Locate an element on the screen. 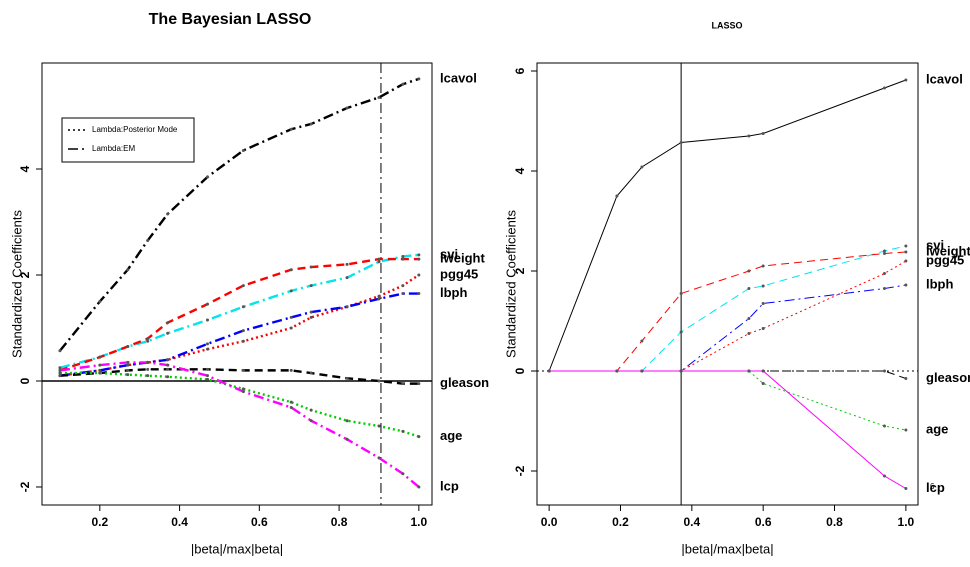  series-label: age is located at coordinates (937, 428).